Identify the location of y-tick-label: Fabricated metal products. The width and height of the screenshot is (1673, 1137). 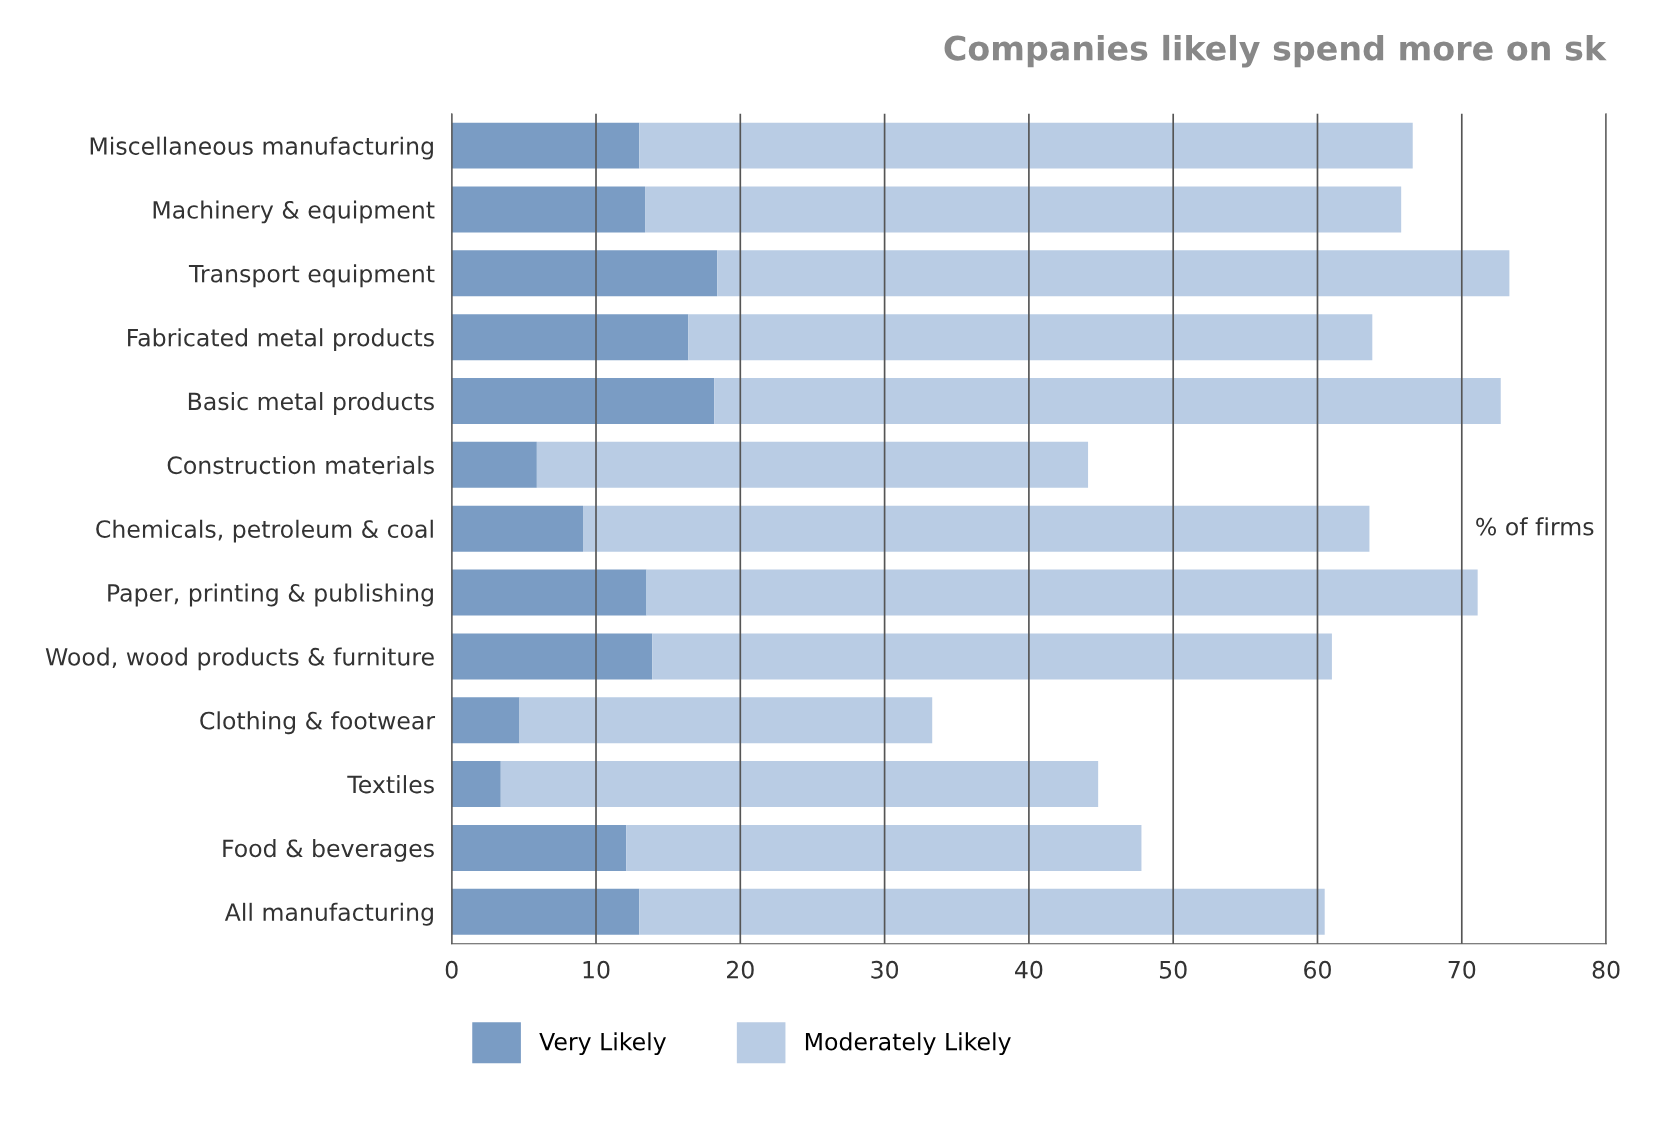
(281, 340).